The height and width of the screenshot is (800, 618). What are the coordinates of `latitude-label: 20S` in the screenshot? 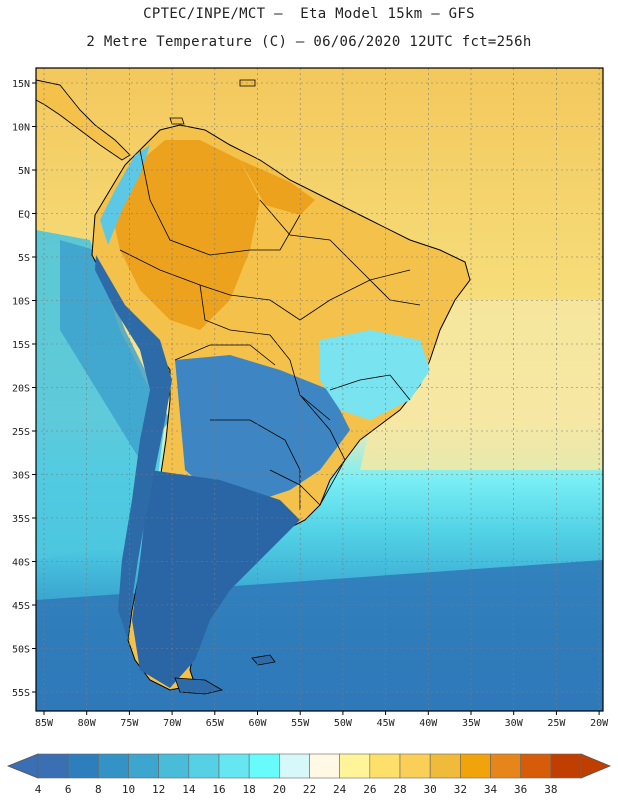 It's located at (21, 389).